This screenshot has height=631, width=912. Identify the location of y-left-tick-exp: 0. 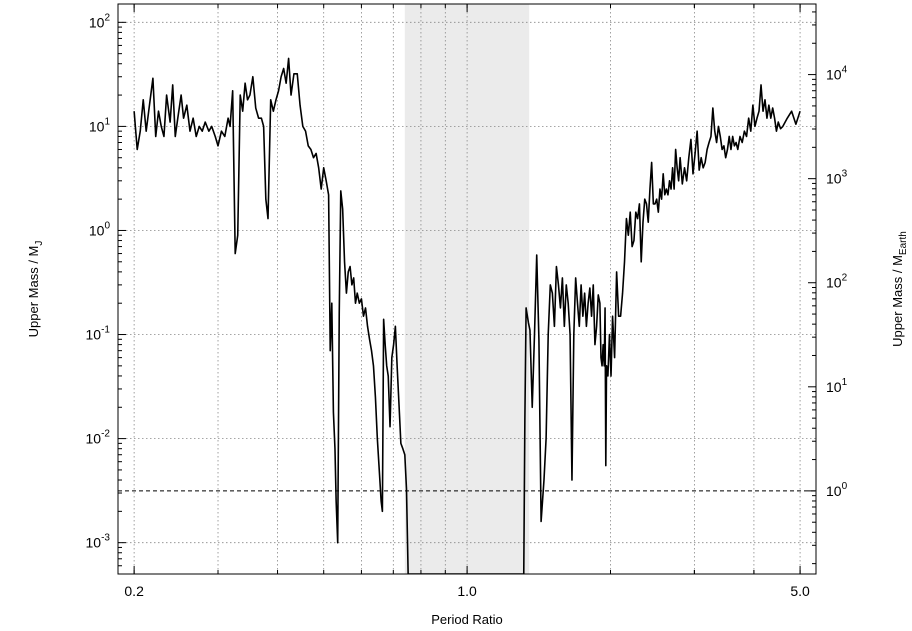
(107, 225).